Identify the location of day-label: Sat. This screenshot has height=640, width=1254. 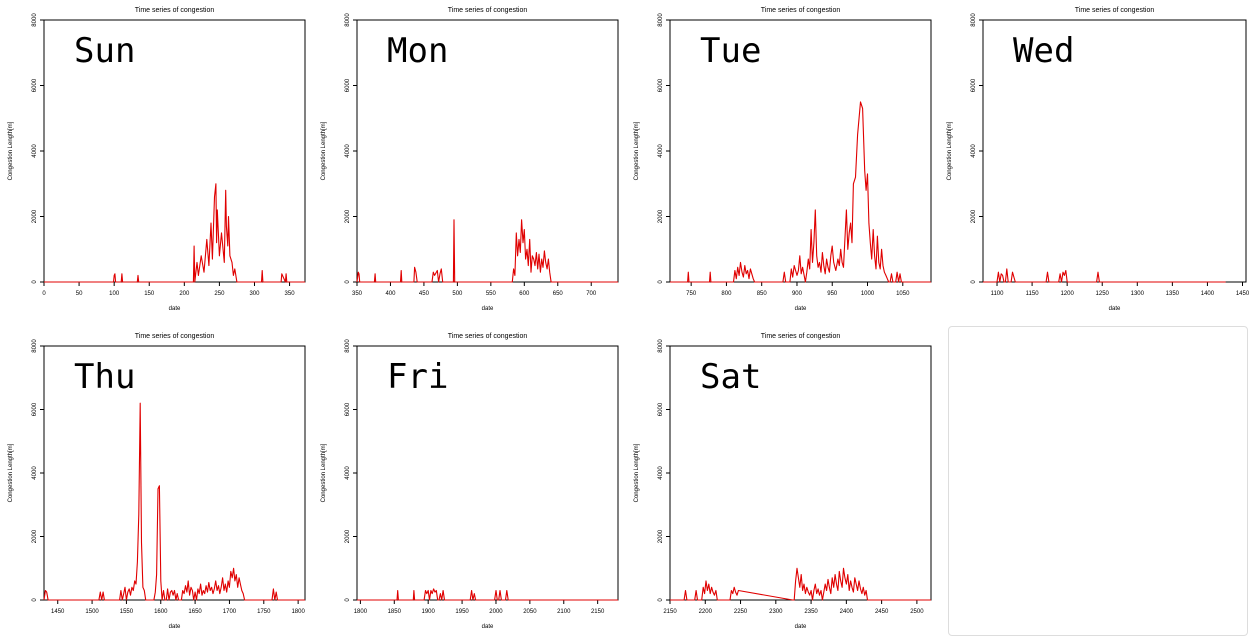
(730, 377).